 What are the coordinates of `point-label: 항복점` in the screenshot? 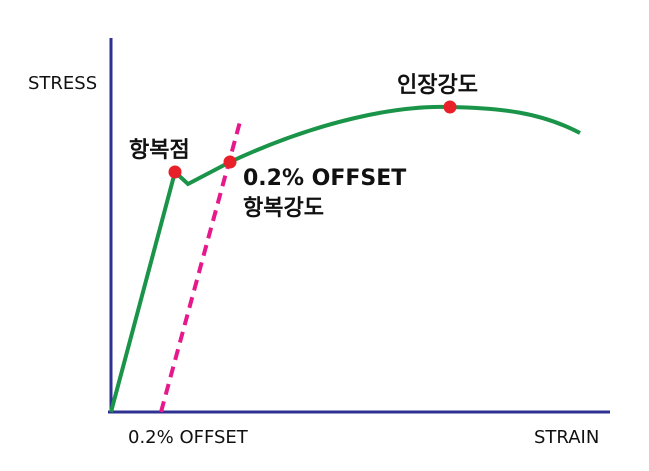 It's located at (159, 150).